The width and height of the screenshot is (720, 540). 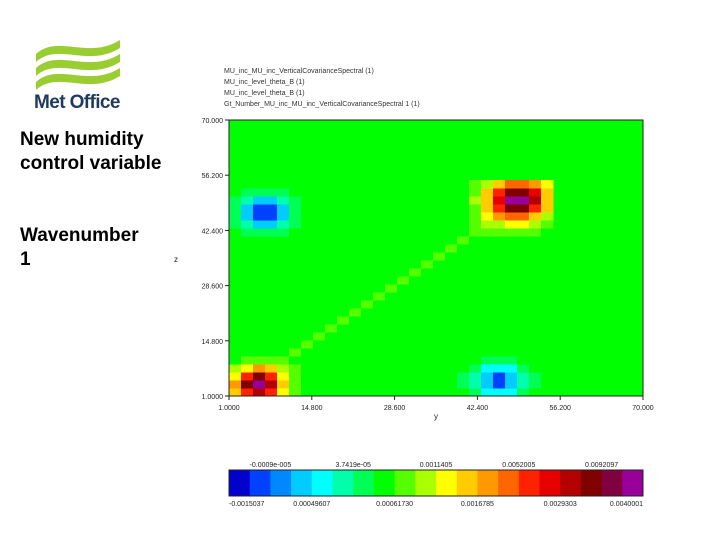 What do you see at coordinates (312, 408) in the screenshot?
I see `x-tick-label: 14.800` at bounding box center [312, 408].